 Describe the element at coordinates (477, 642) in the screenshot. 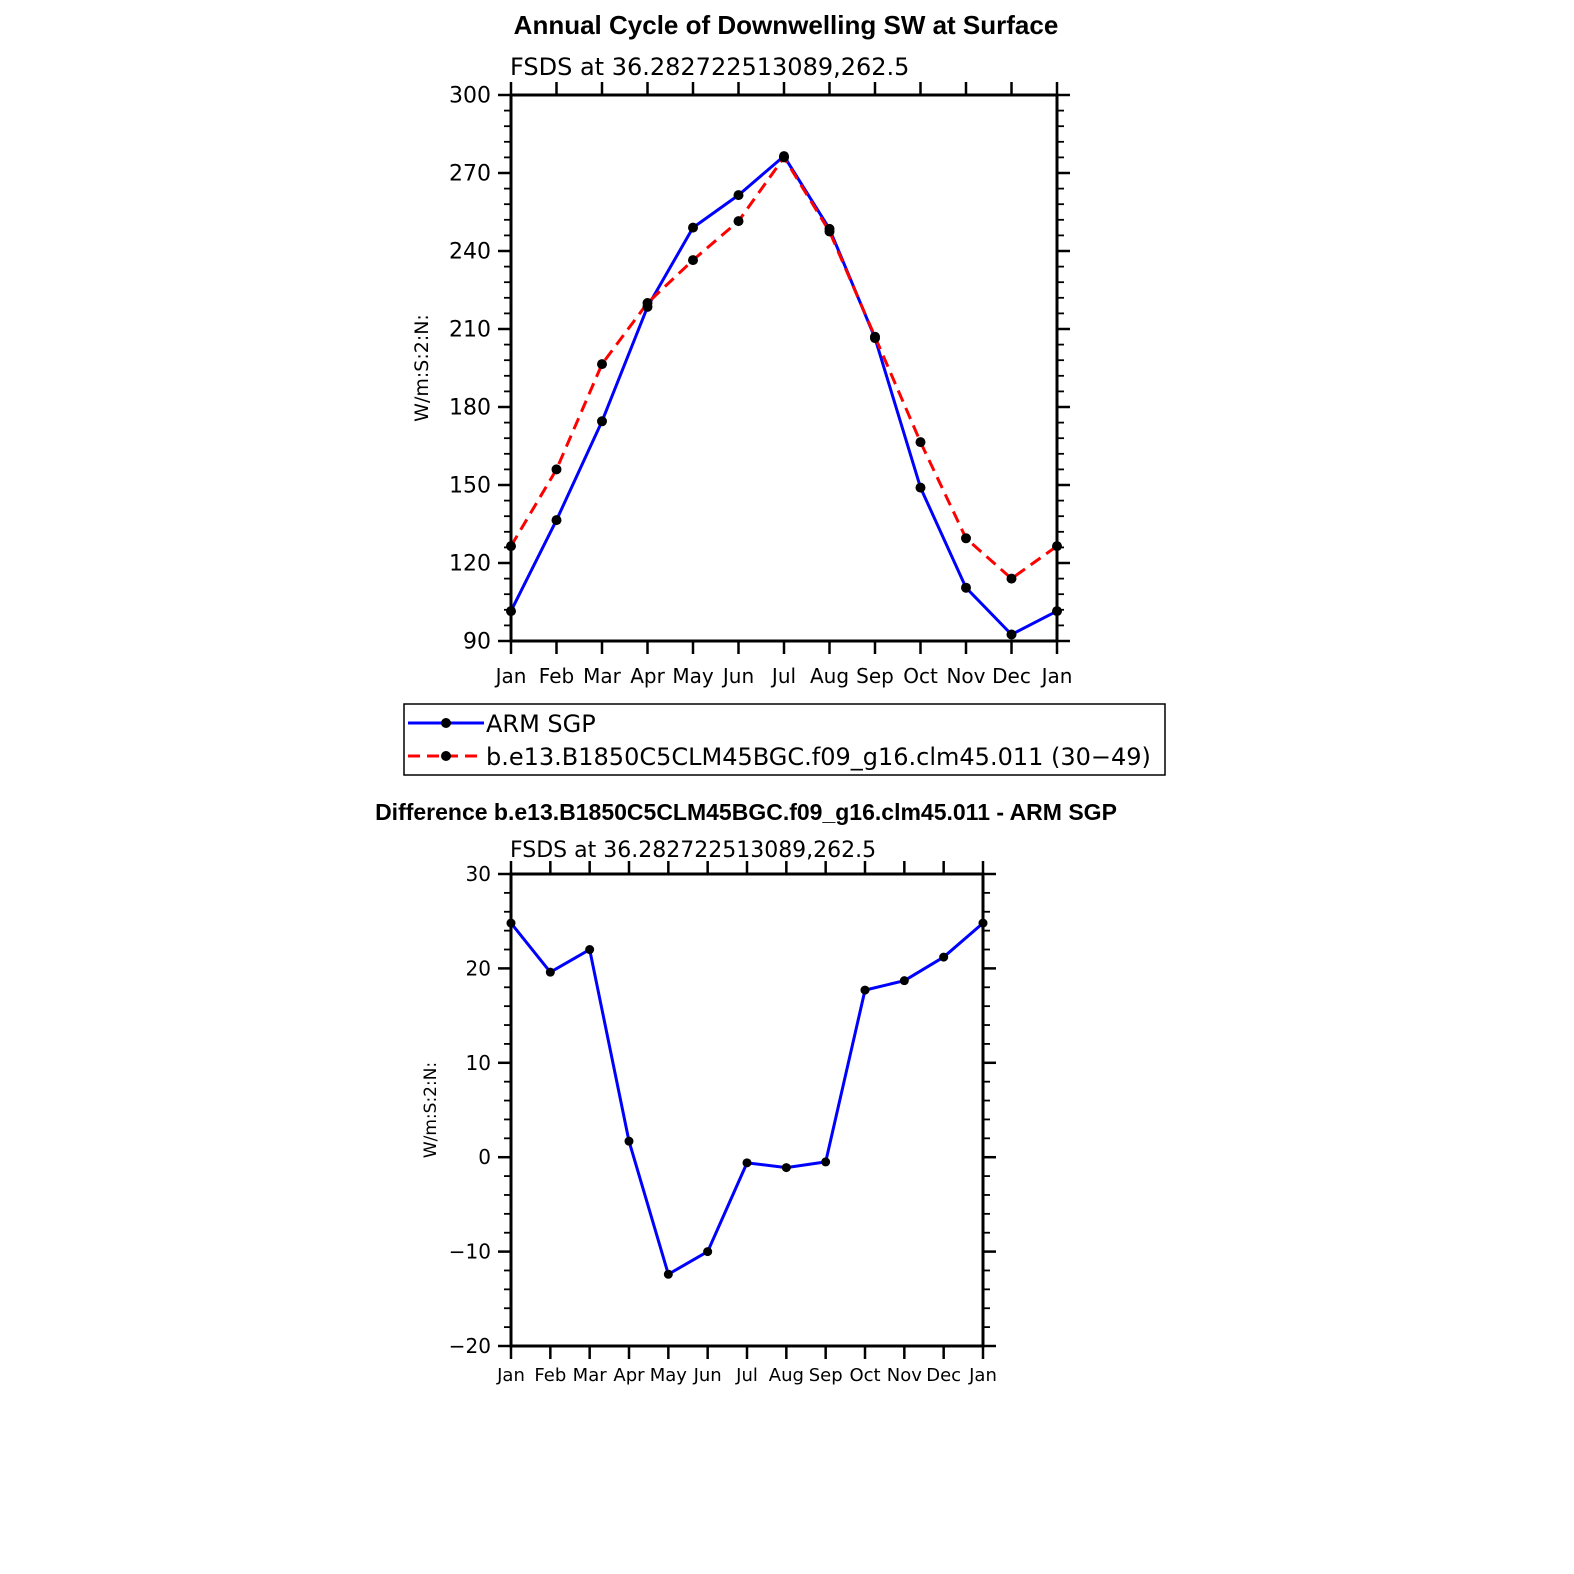

I see `y-tick-label: 90` at that location.